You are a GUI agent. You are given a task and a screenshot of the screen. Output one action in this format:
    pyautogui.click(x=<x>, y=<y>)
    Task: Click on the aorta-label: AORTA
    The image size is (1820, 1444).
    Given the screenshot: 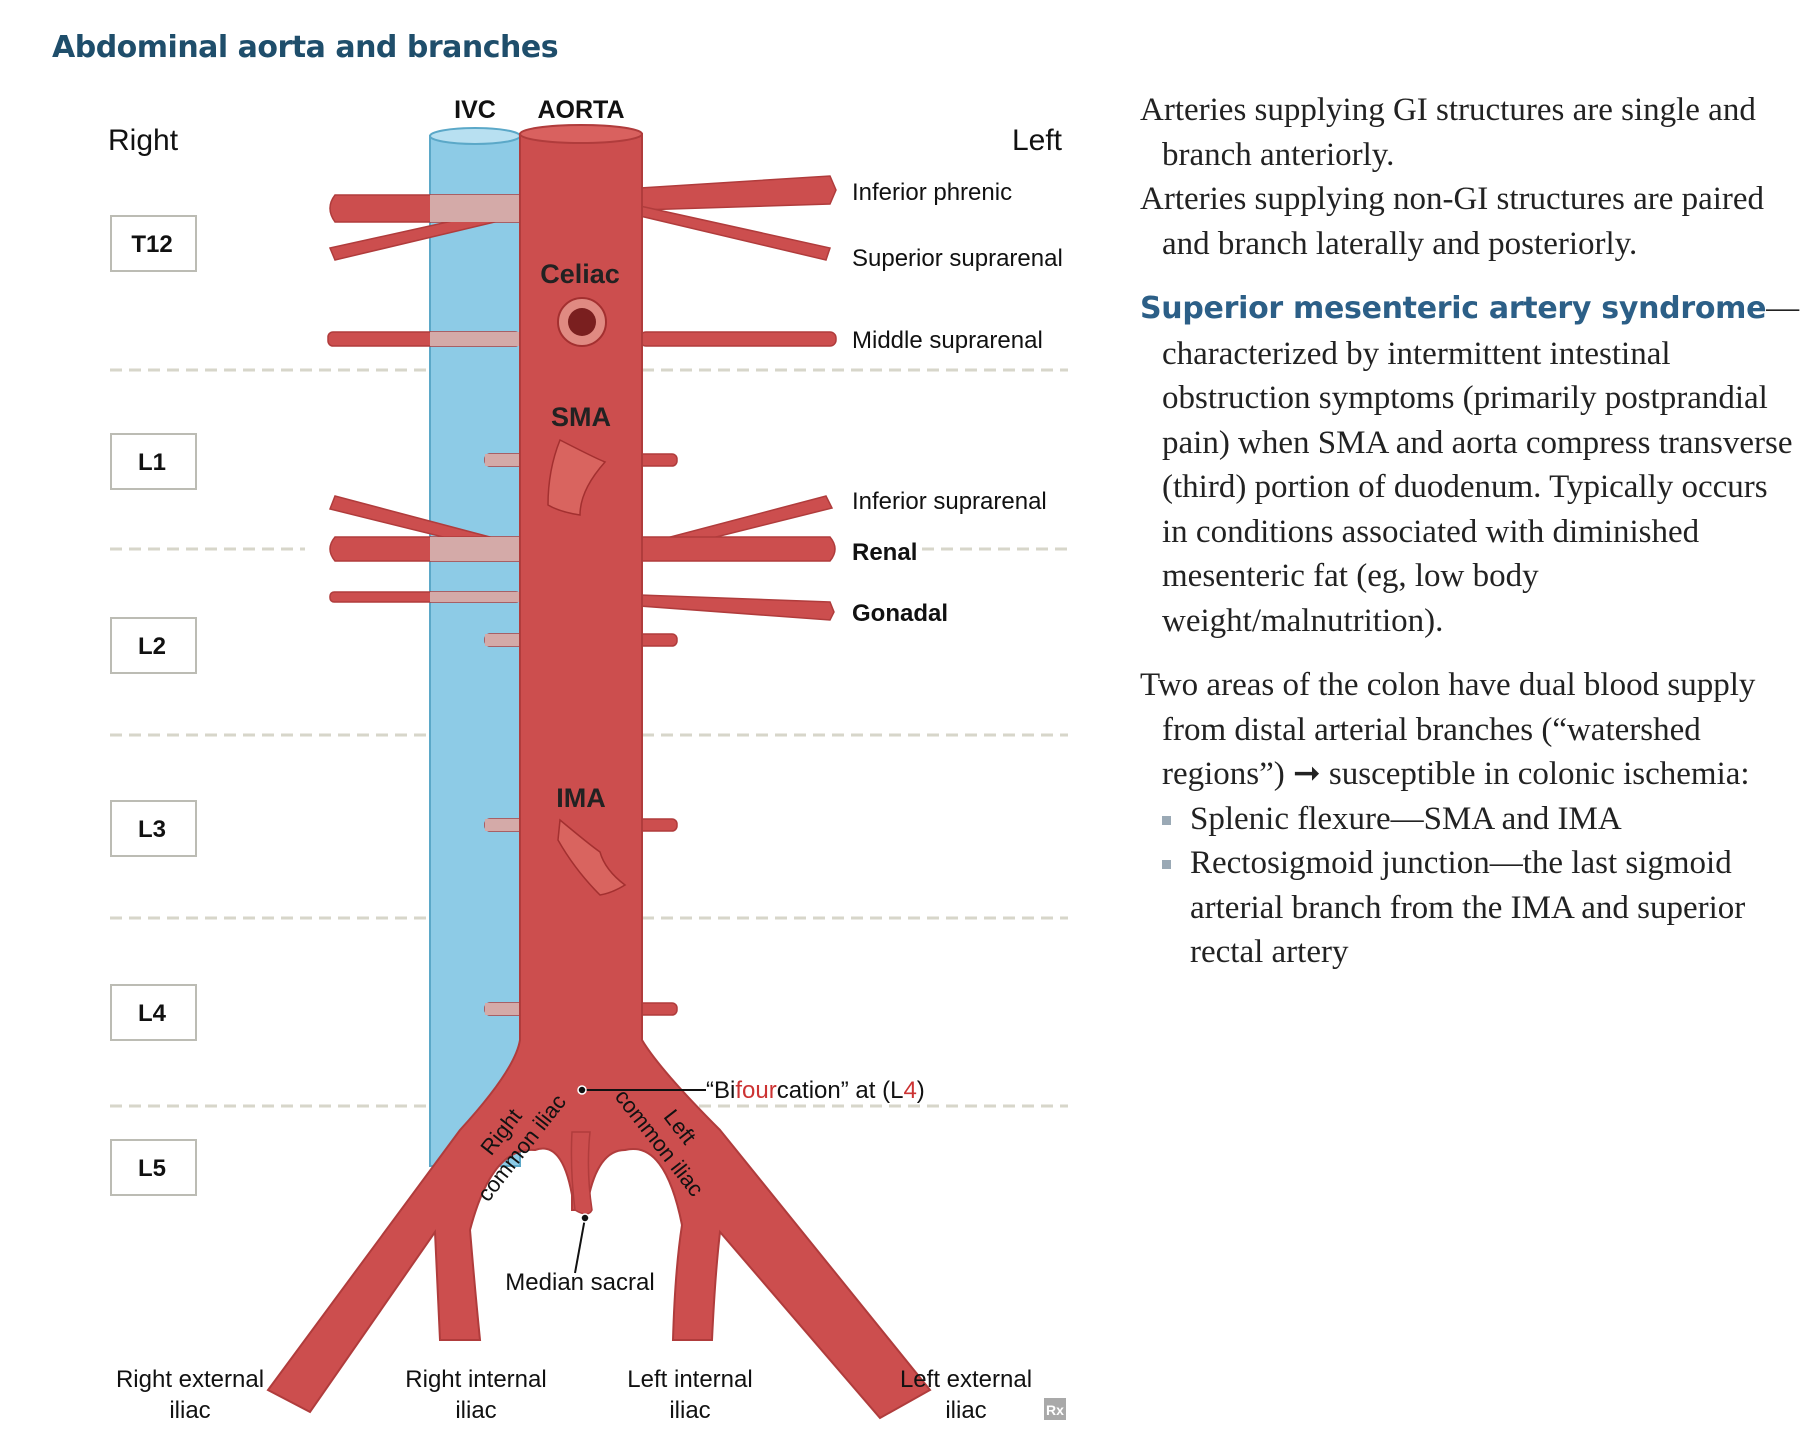 What is the action you would take?
    pyautogui.click(x=580, y=110)
    